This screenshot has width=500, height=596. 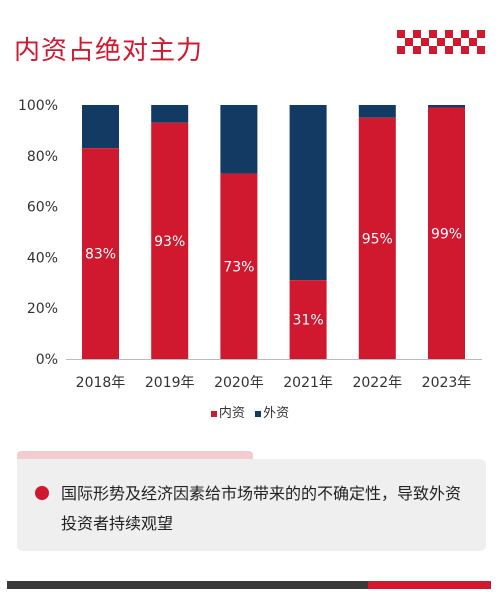 I want to click on note-box: 国际形势及经济因素给市场带来的的不确定性，导致外资投资者持续观望, so click(x=251, y=505).